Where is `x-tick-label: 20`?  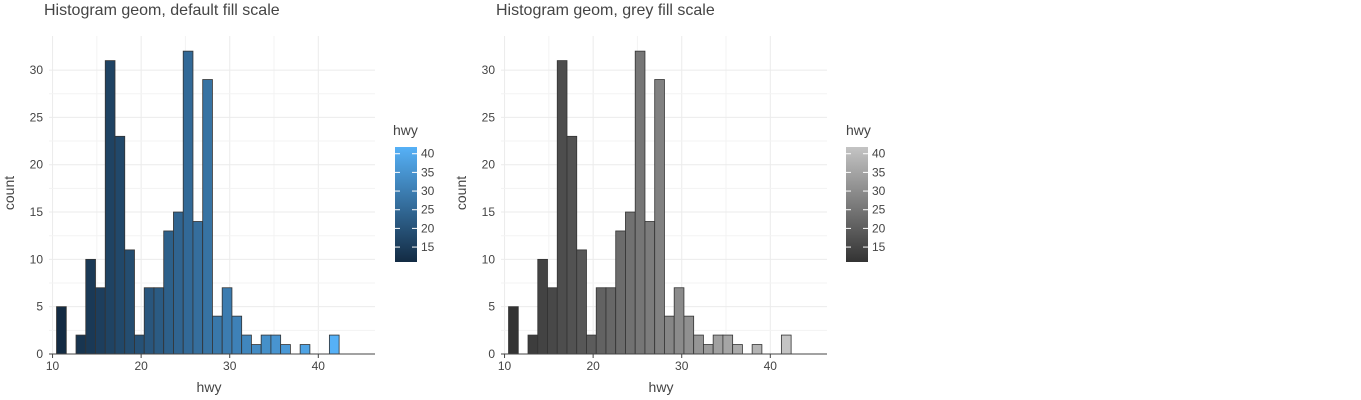 x-tick-label: 20 is located at coordinates (593, 366).